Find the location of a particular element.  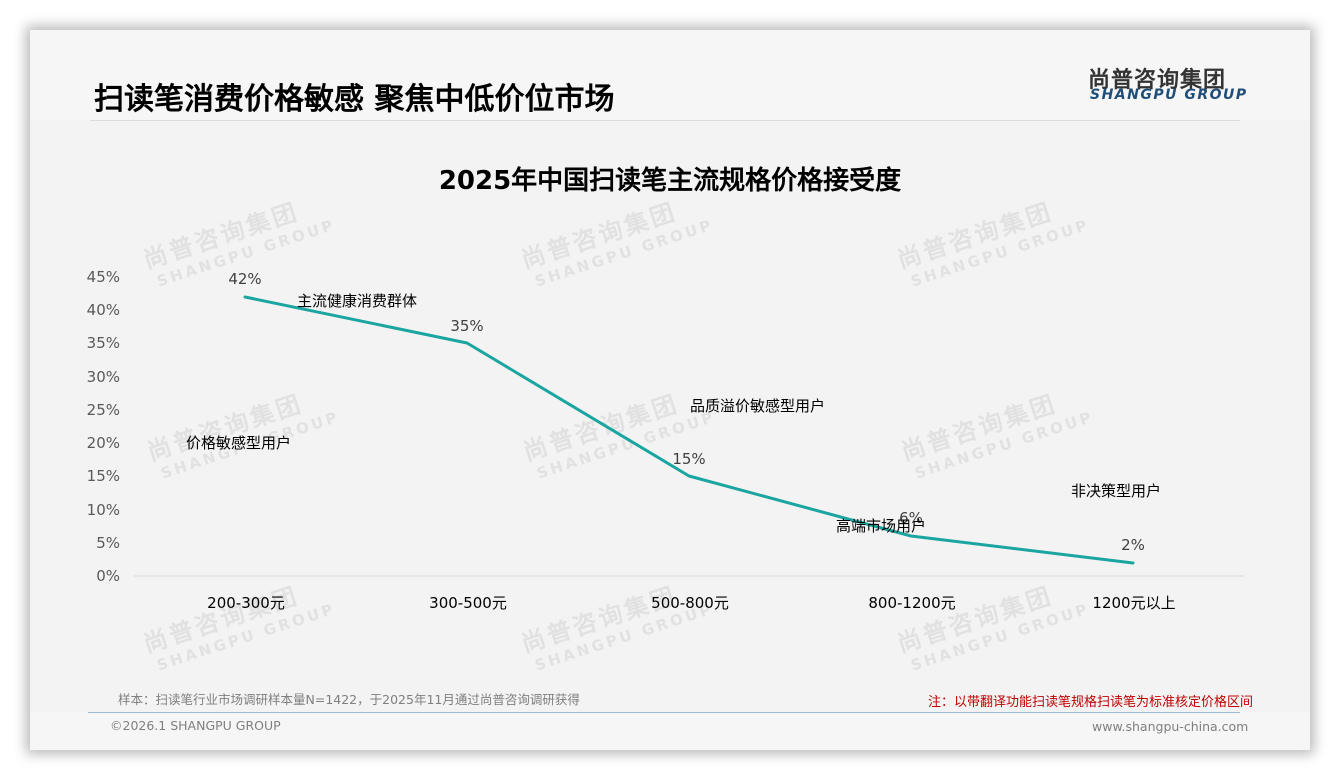

y-tick: 45% is located at coordinates (103, 277).